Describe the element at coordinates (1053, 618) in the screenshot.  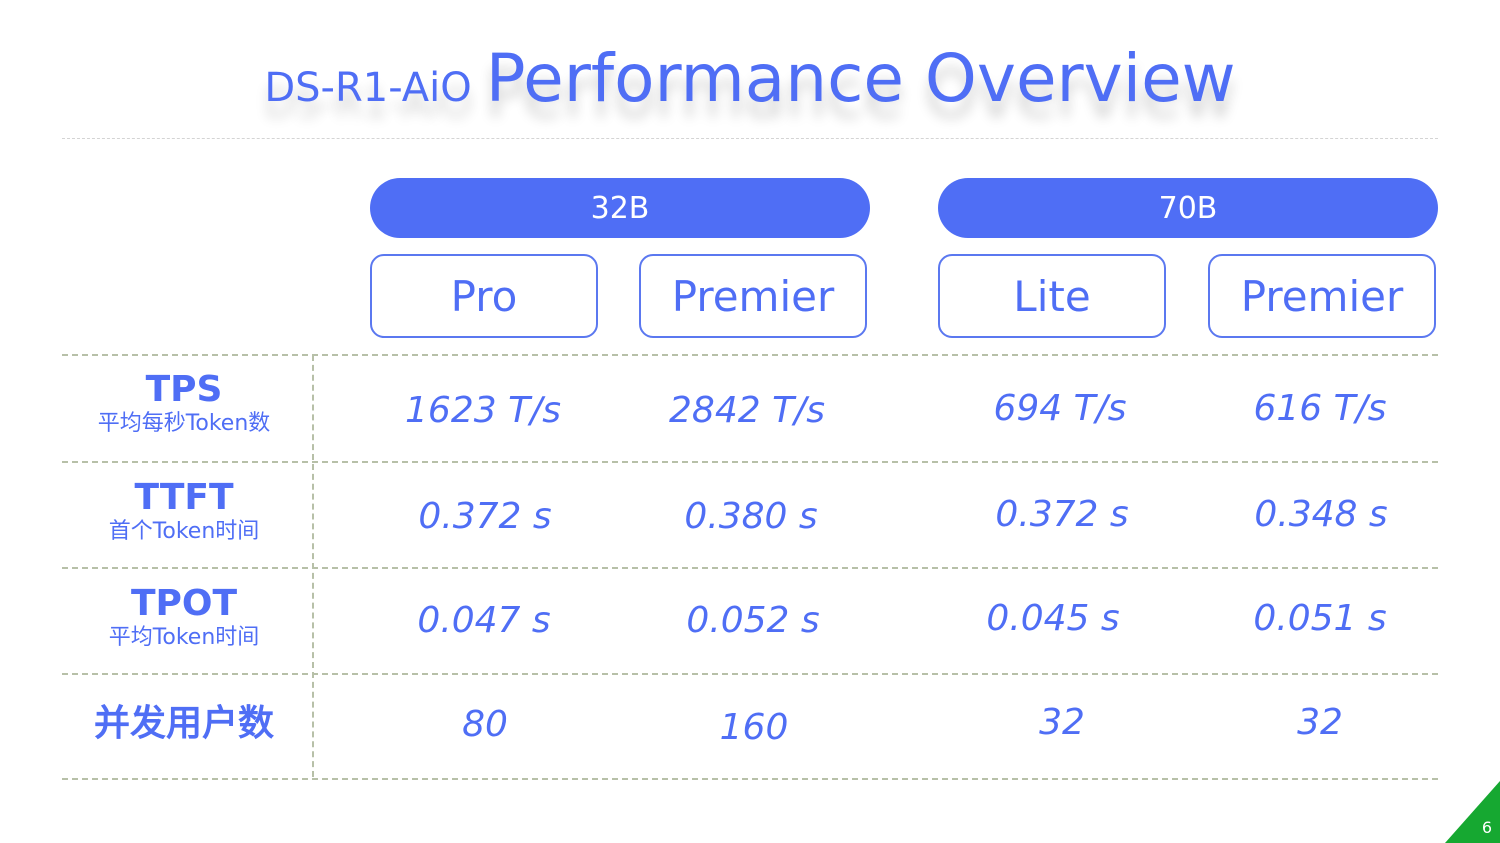
I see `table-cell: 0.045 s` at that location.